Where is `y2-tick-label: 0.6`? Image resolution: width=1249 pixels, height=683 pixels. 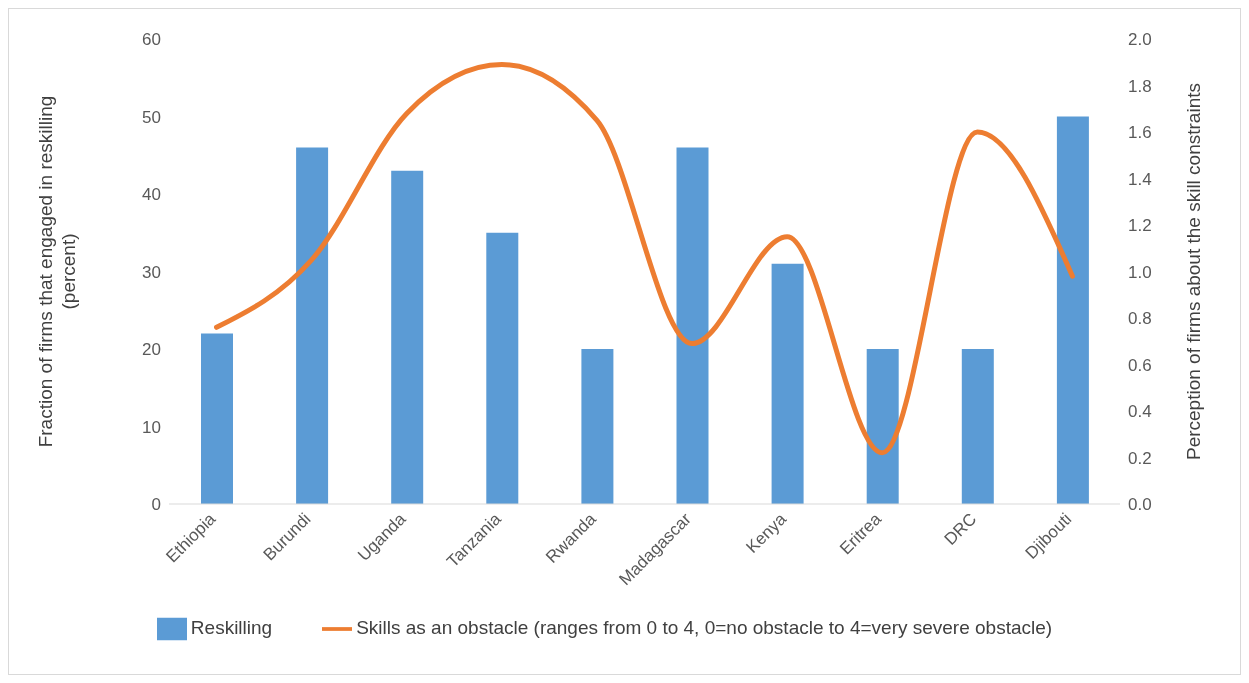
y2-tick-label: 0.6 is located at coordinates (1140, 365).